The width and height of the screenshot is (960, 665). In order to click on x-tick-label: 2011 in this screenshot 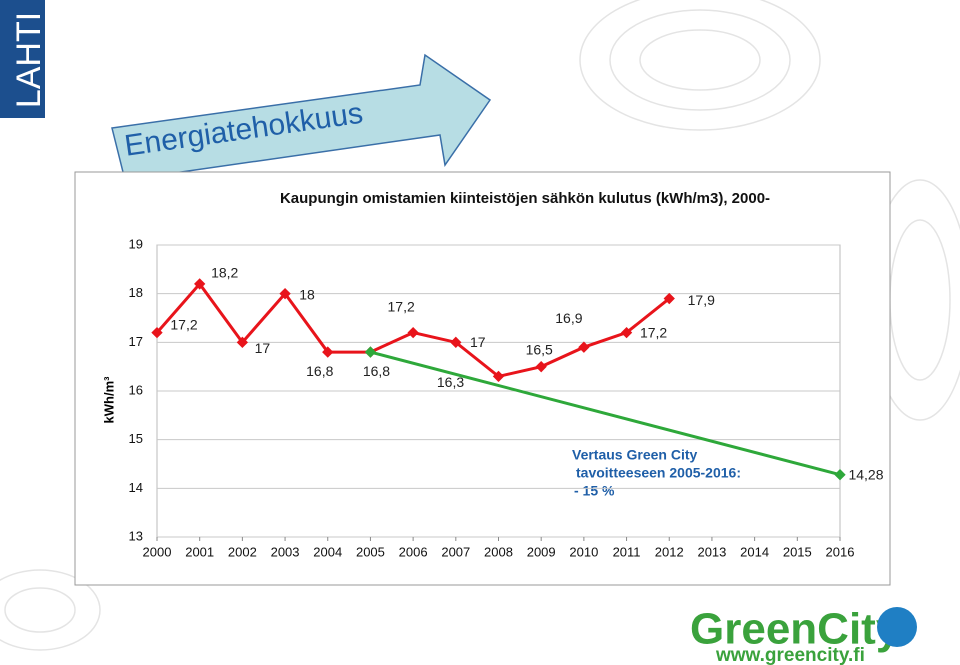, I will do `click(627, 551)`.